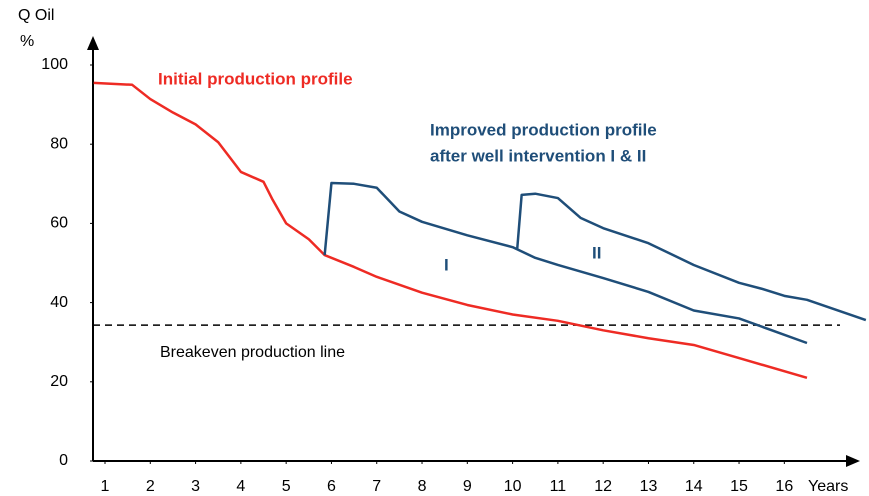 This screenshot has height=496, width=869. What do you see at coordinates (255, 78) in the screenshot?
I see `red-annotation: Initial production profile` at bounding box center [255, 78].